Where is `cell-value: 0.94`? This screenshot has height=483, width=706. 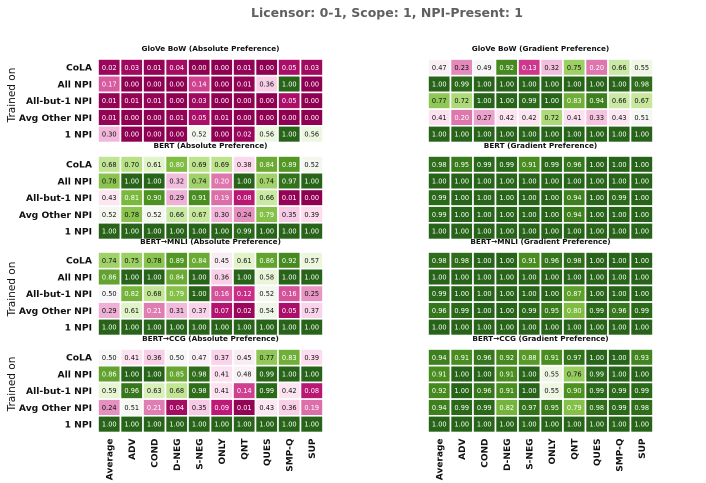
cell-value: 0.94 is located at coordinates (574, 215).